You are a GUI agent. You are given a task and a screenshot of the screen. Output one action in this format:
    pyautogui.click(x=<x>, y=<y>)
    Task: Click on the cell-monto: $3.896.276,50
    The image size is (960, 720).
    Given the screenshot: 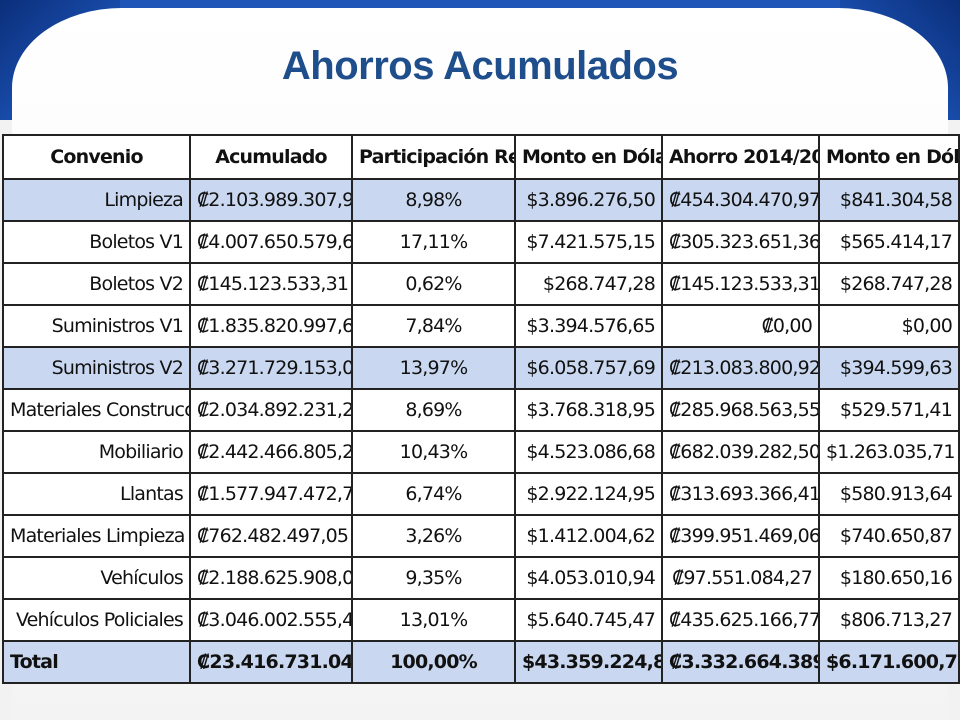 What is the action you would take?
    pyautogui.click(x=588, y=200)
    